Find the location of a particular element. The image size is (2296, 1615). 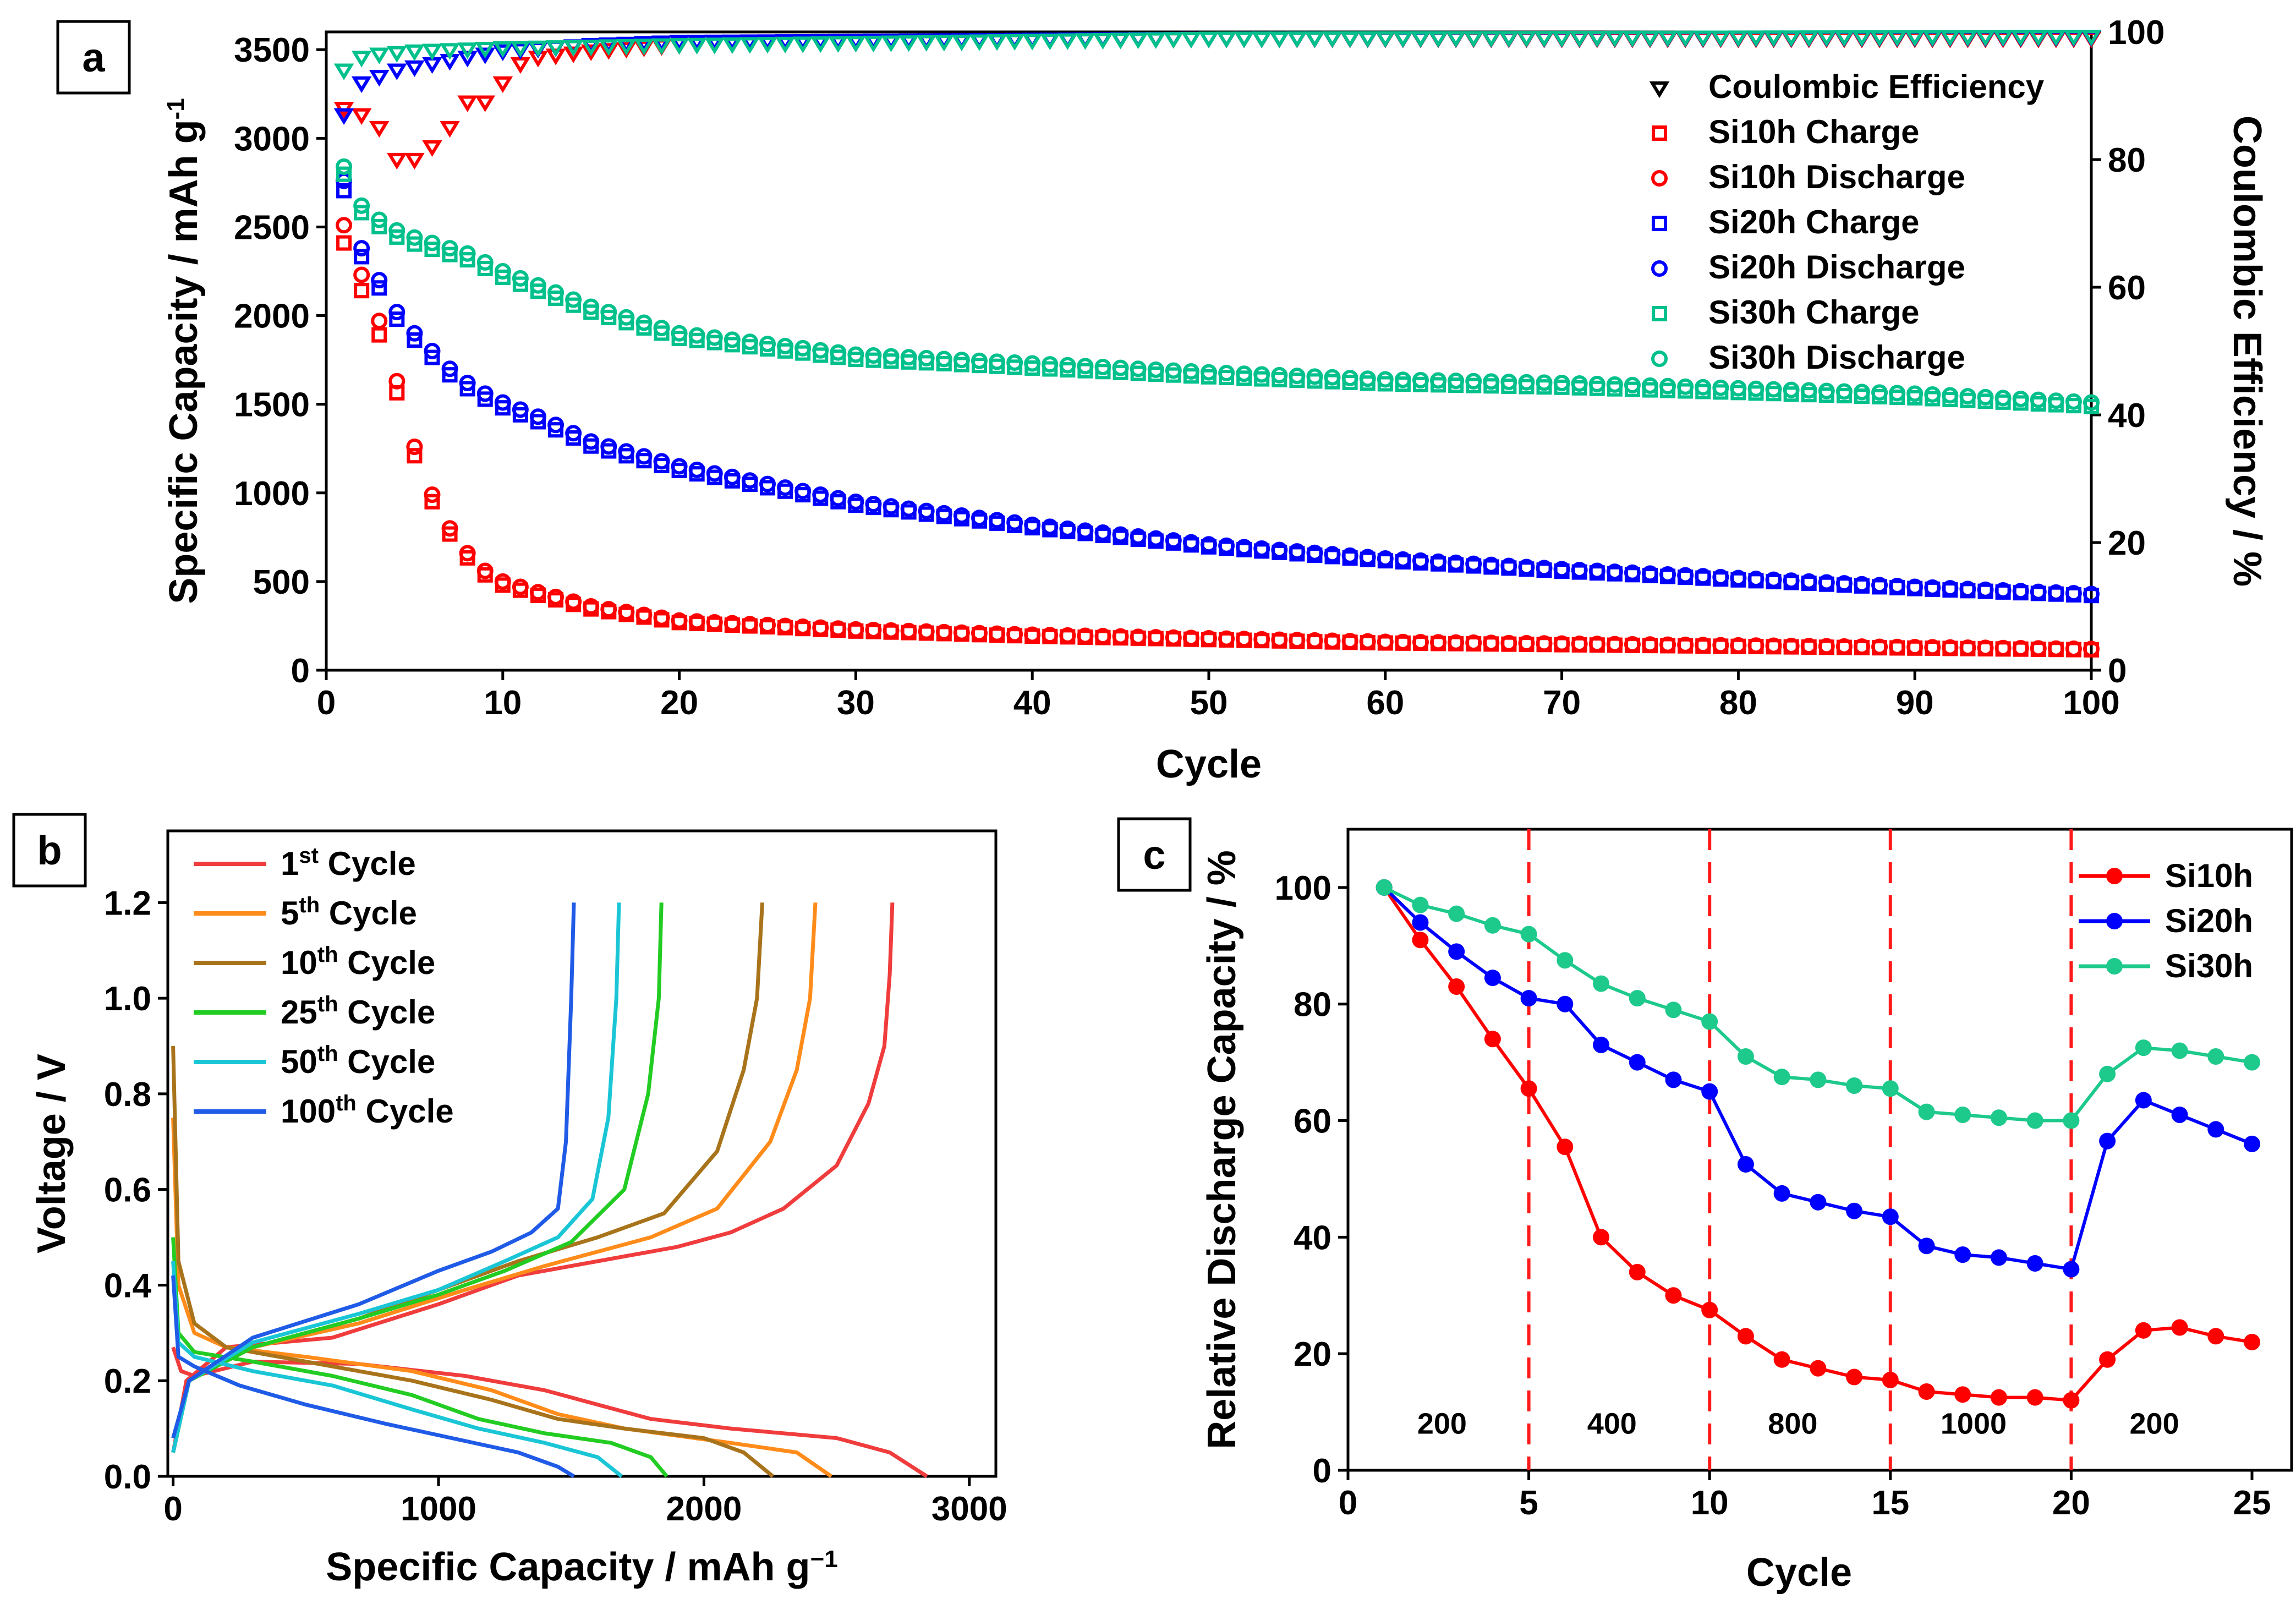

panel-c-xtick-label: 25 is located at coordinates (2252, 1503).